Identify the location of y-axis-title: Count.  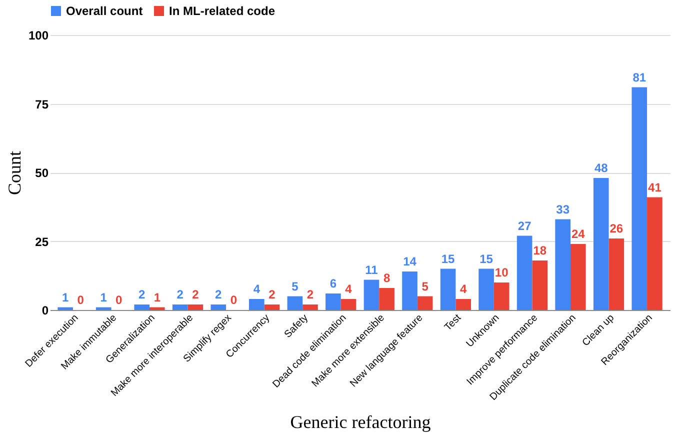
(14, 173).